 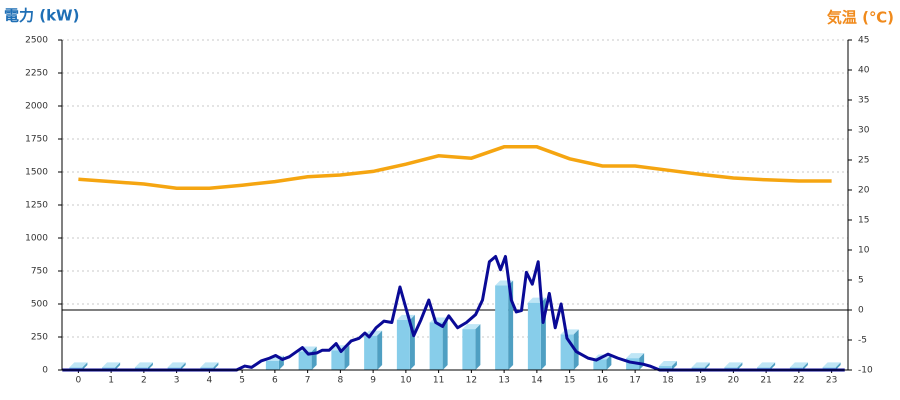 I want to click on y-tick-label: 0, so click(x=45, y=371).